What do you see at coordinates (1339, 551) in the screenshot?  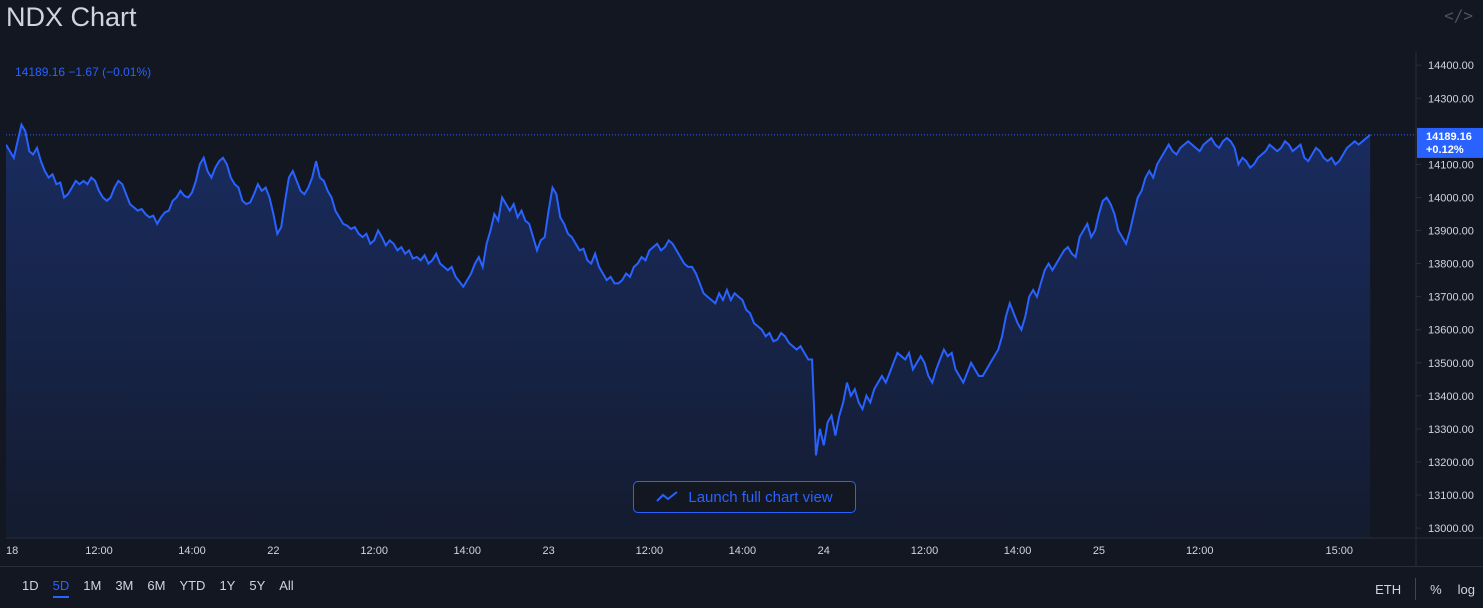 I see `x-tick-label: 15:00` at bounding box center [1339, 551].